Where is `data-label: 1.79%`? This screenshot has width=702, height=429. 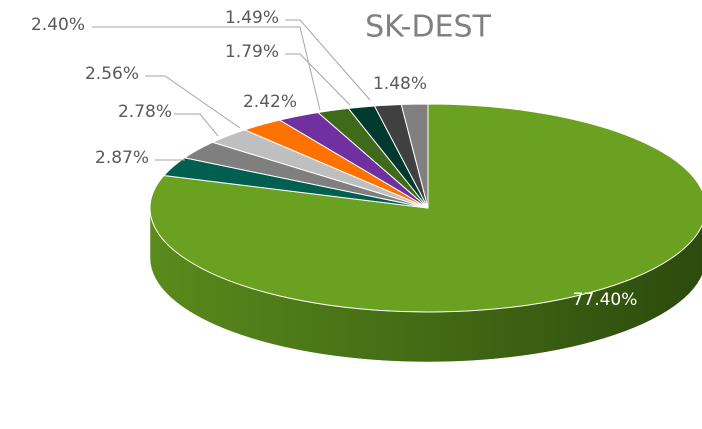 data-label: 1.79% is located at coordinates (252, 52).